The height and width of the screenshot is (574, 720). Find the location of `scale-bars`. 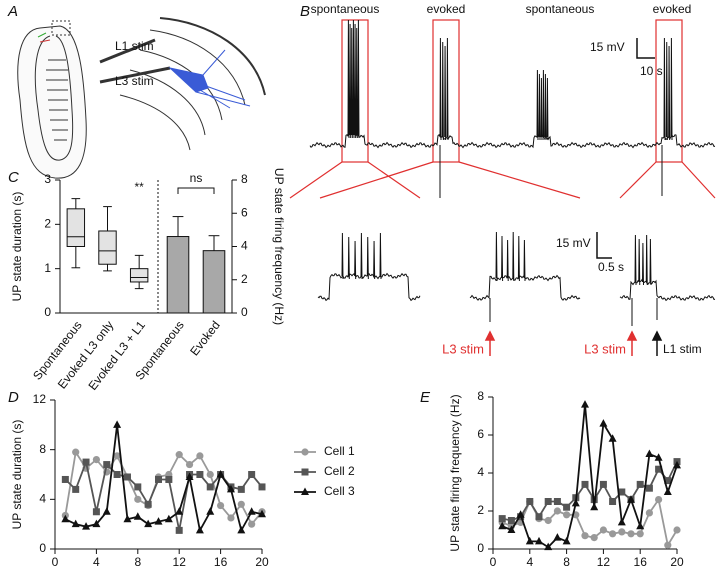

scale-bars is located at coordinates (625, 148).